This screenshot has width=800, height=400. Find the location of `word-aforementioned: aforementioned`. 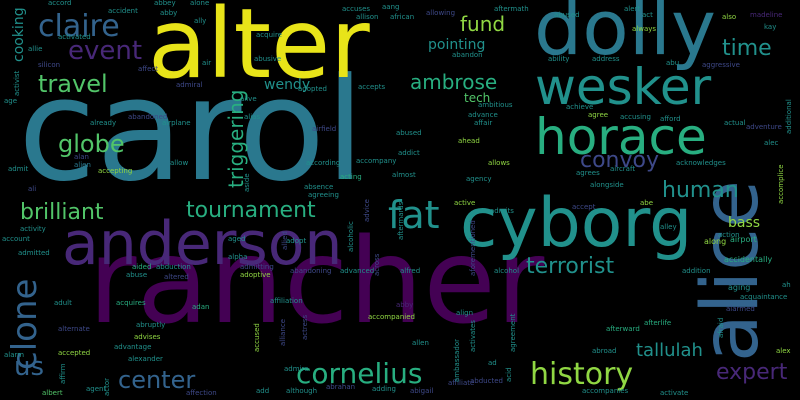

word-aforementioned: aforementioned is located at coordinates (473, 248).